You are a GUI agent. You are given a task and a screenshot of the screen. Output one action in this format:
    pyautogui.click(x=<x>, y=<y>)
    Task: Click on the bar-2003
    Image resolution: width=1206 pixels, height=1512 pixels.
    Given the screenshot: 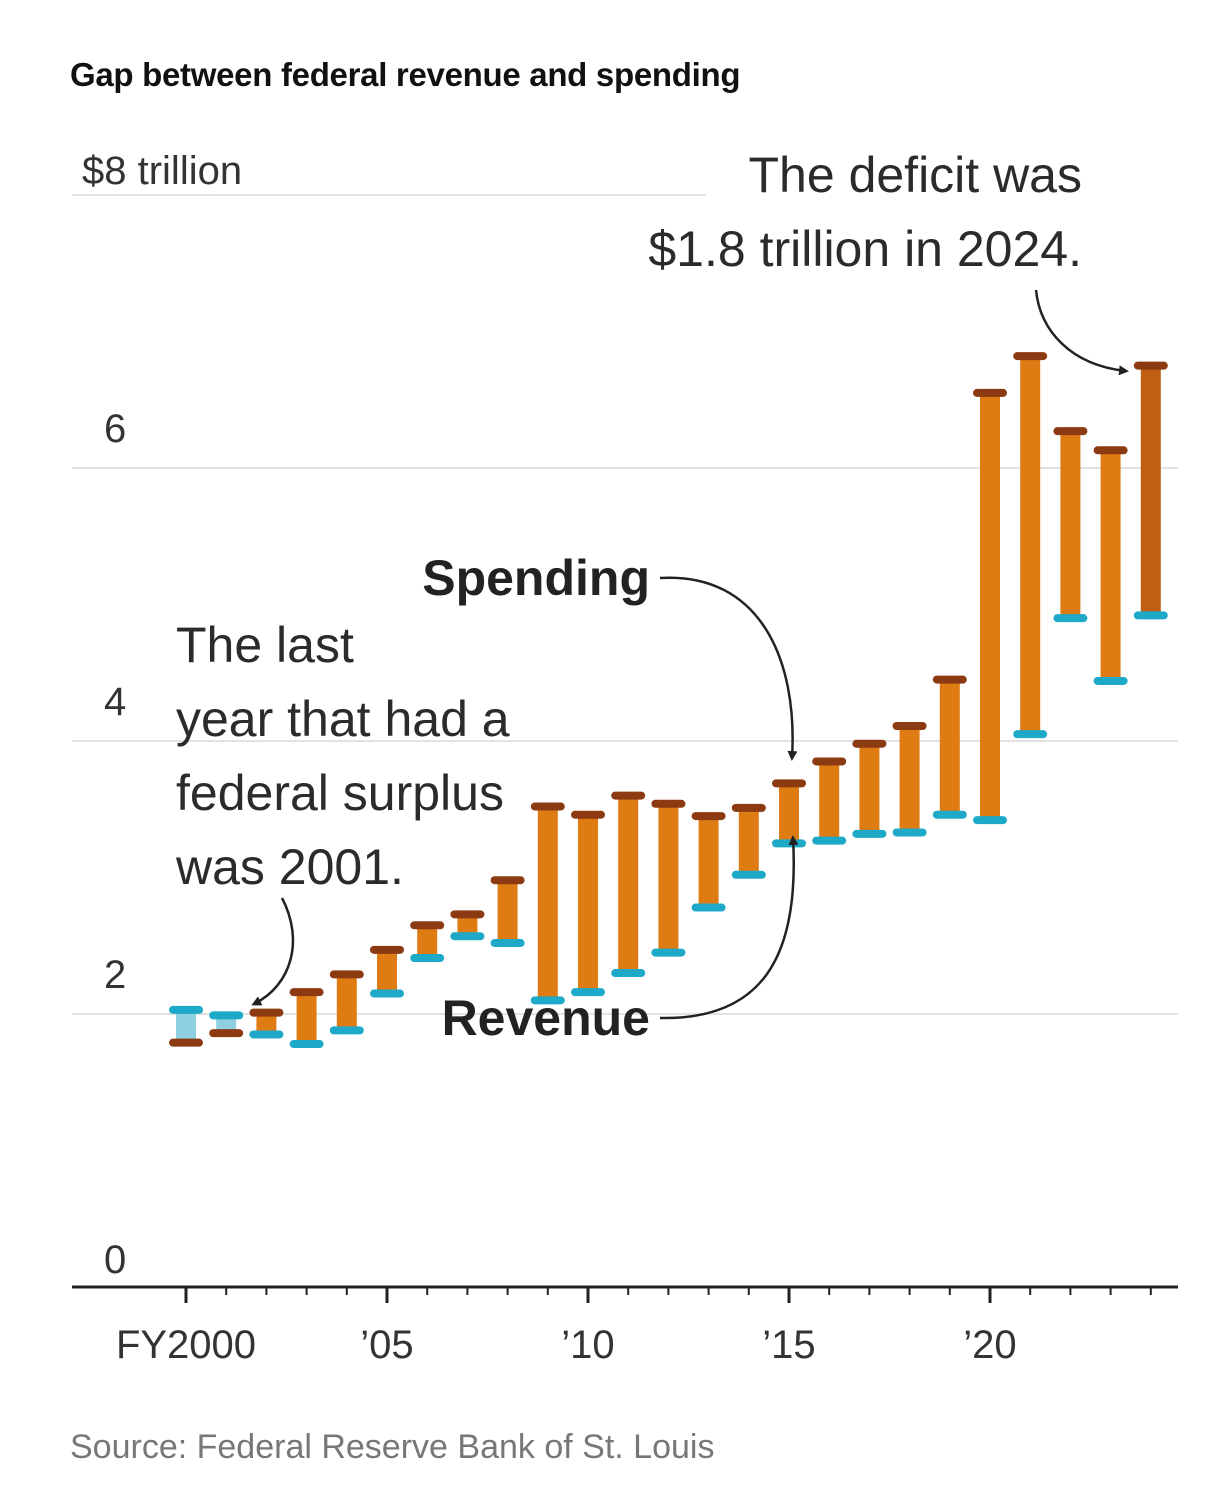 What is the action you would take?
    pyautogui.click(x=306, y=1018)
    